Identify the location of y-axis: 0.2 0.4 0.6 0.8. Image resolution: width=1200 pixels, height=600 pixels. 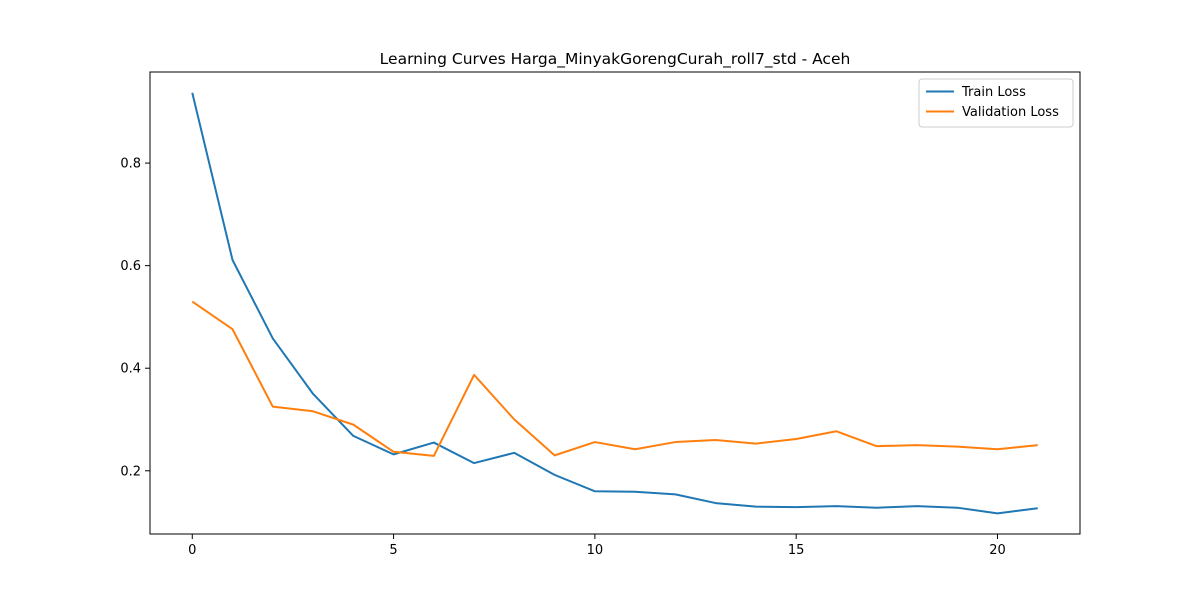
(135, 318).